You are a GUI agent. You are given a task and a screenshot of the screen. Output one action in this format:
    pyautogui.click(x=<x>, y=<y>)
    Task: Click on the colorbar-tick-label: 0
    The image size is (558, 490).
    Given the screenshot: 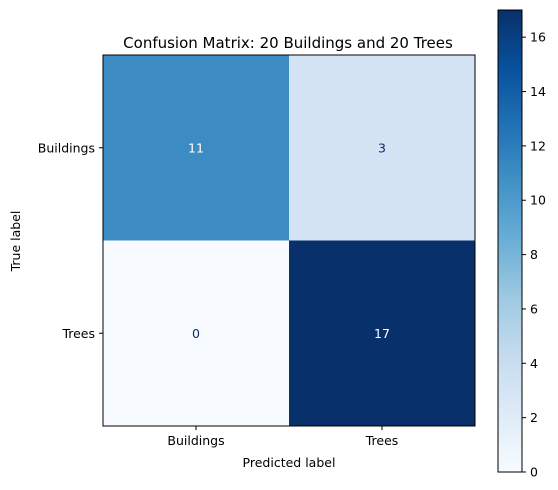 What is the action you would take?
    pyautogui.click(x=534, y=472)
    